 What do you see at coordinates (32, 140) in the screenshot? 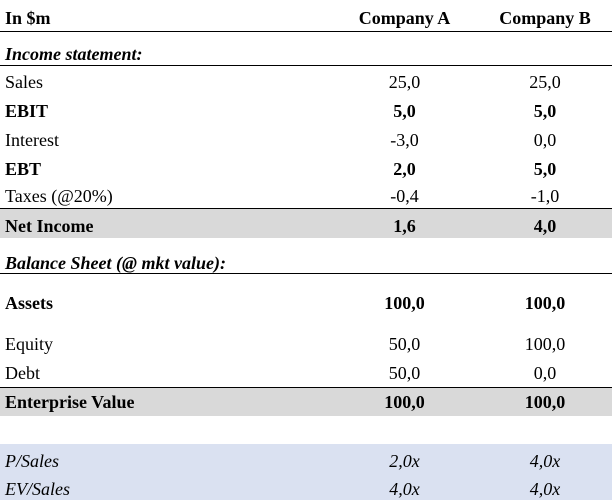
I see `row-label: Interest` at bounding box center [32, 140].